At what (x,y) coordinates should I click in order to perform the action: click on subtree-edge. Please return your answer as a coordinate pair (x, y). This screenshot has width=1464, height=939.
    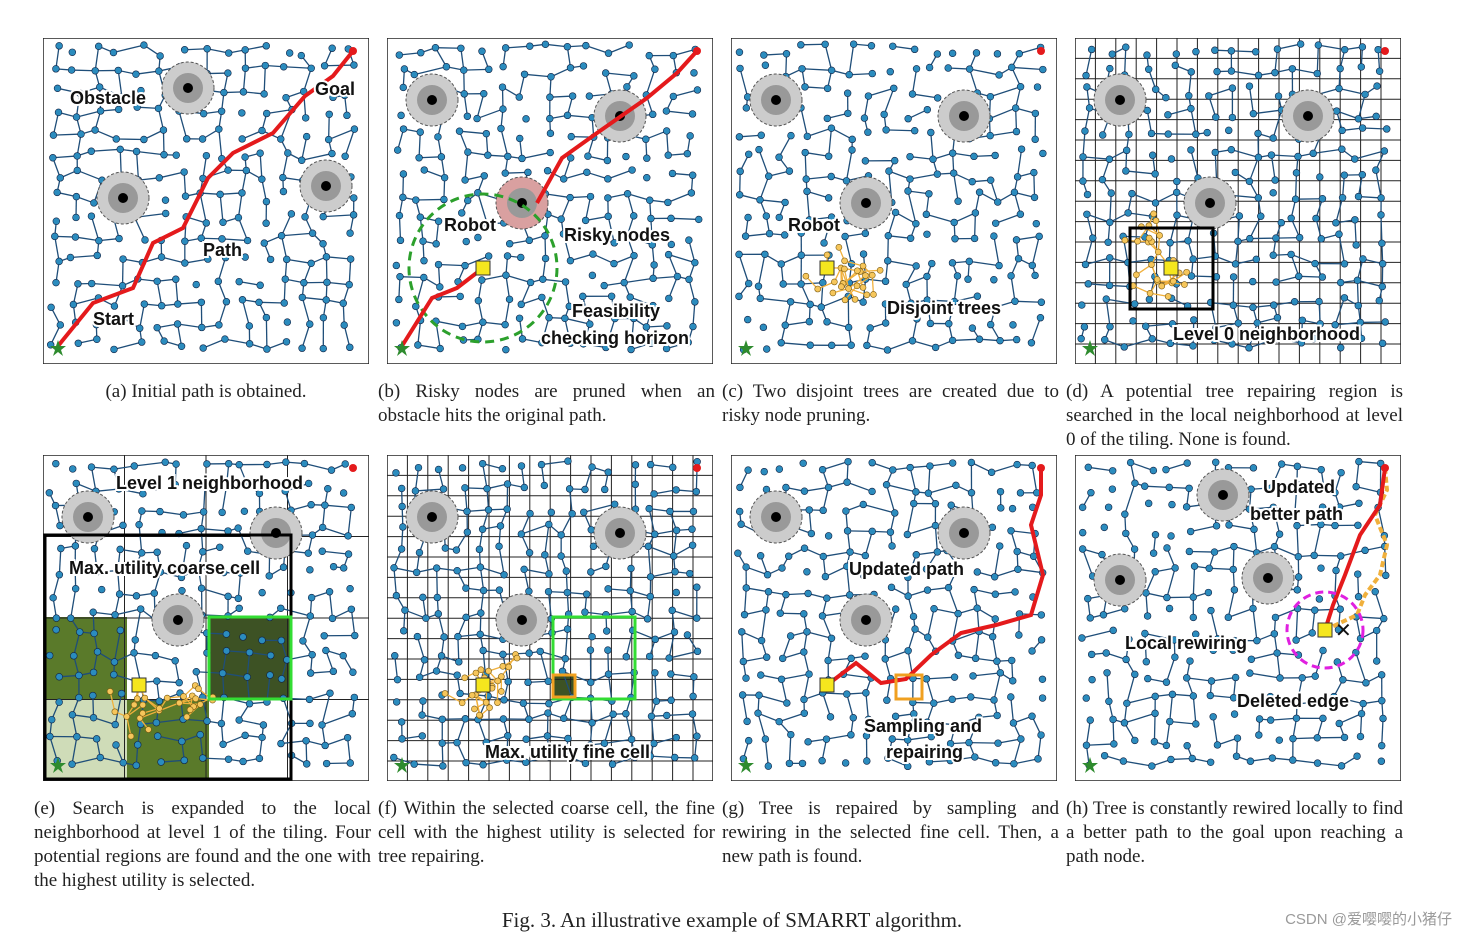
    Looking at the image, I should click on (129, 726).